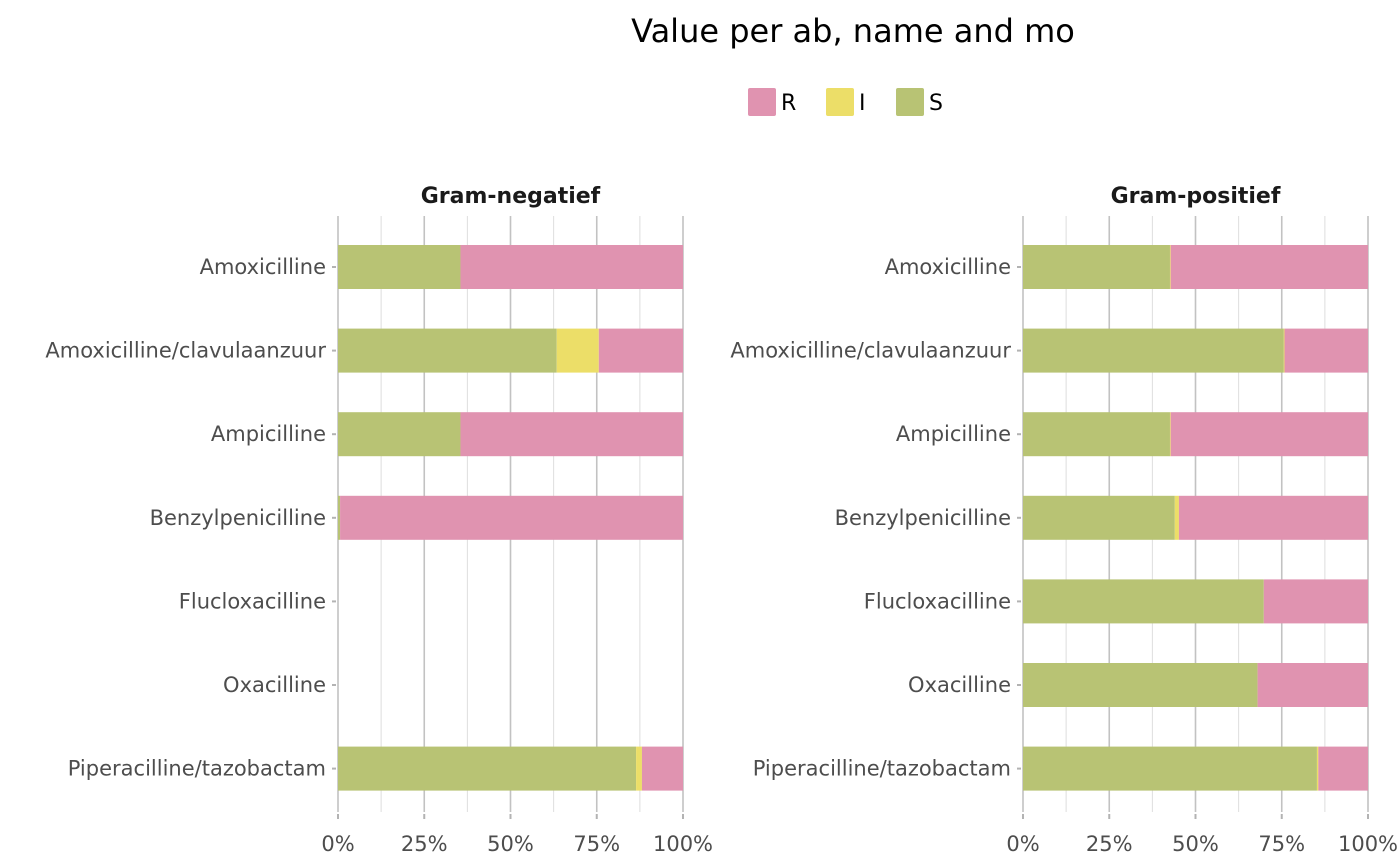 The width and height of the screenshot is (1400, 866). Describe the element at coordinates (910, 102) in the screenshot. I see `legend-swatch-s` at that location.